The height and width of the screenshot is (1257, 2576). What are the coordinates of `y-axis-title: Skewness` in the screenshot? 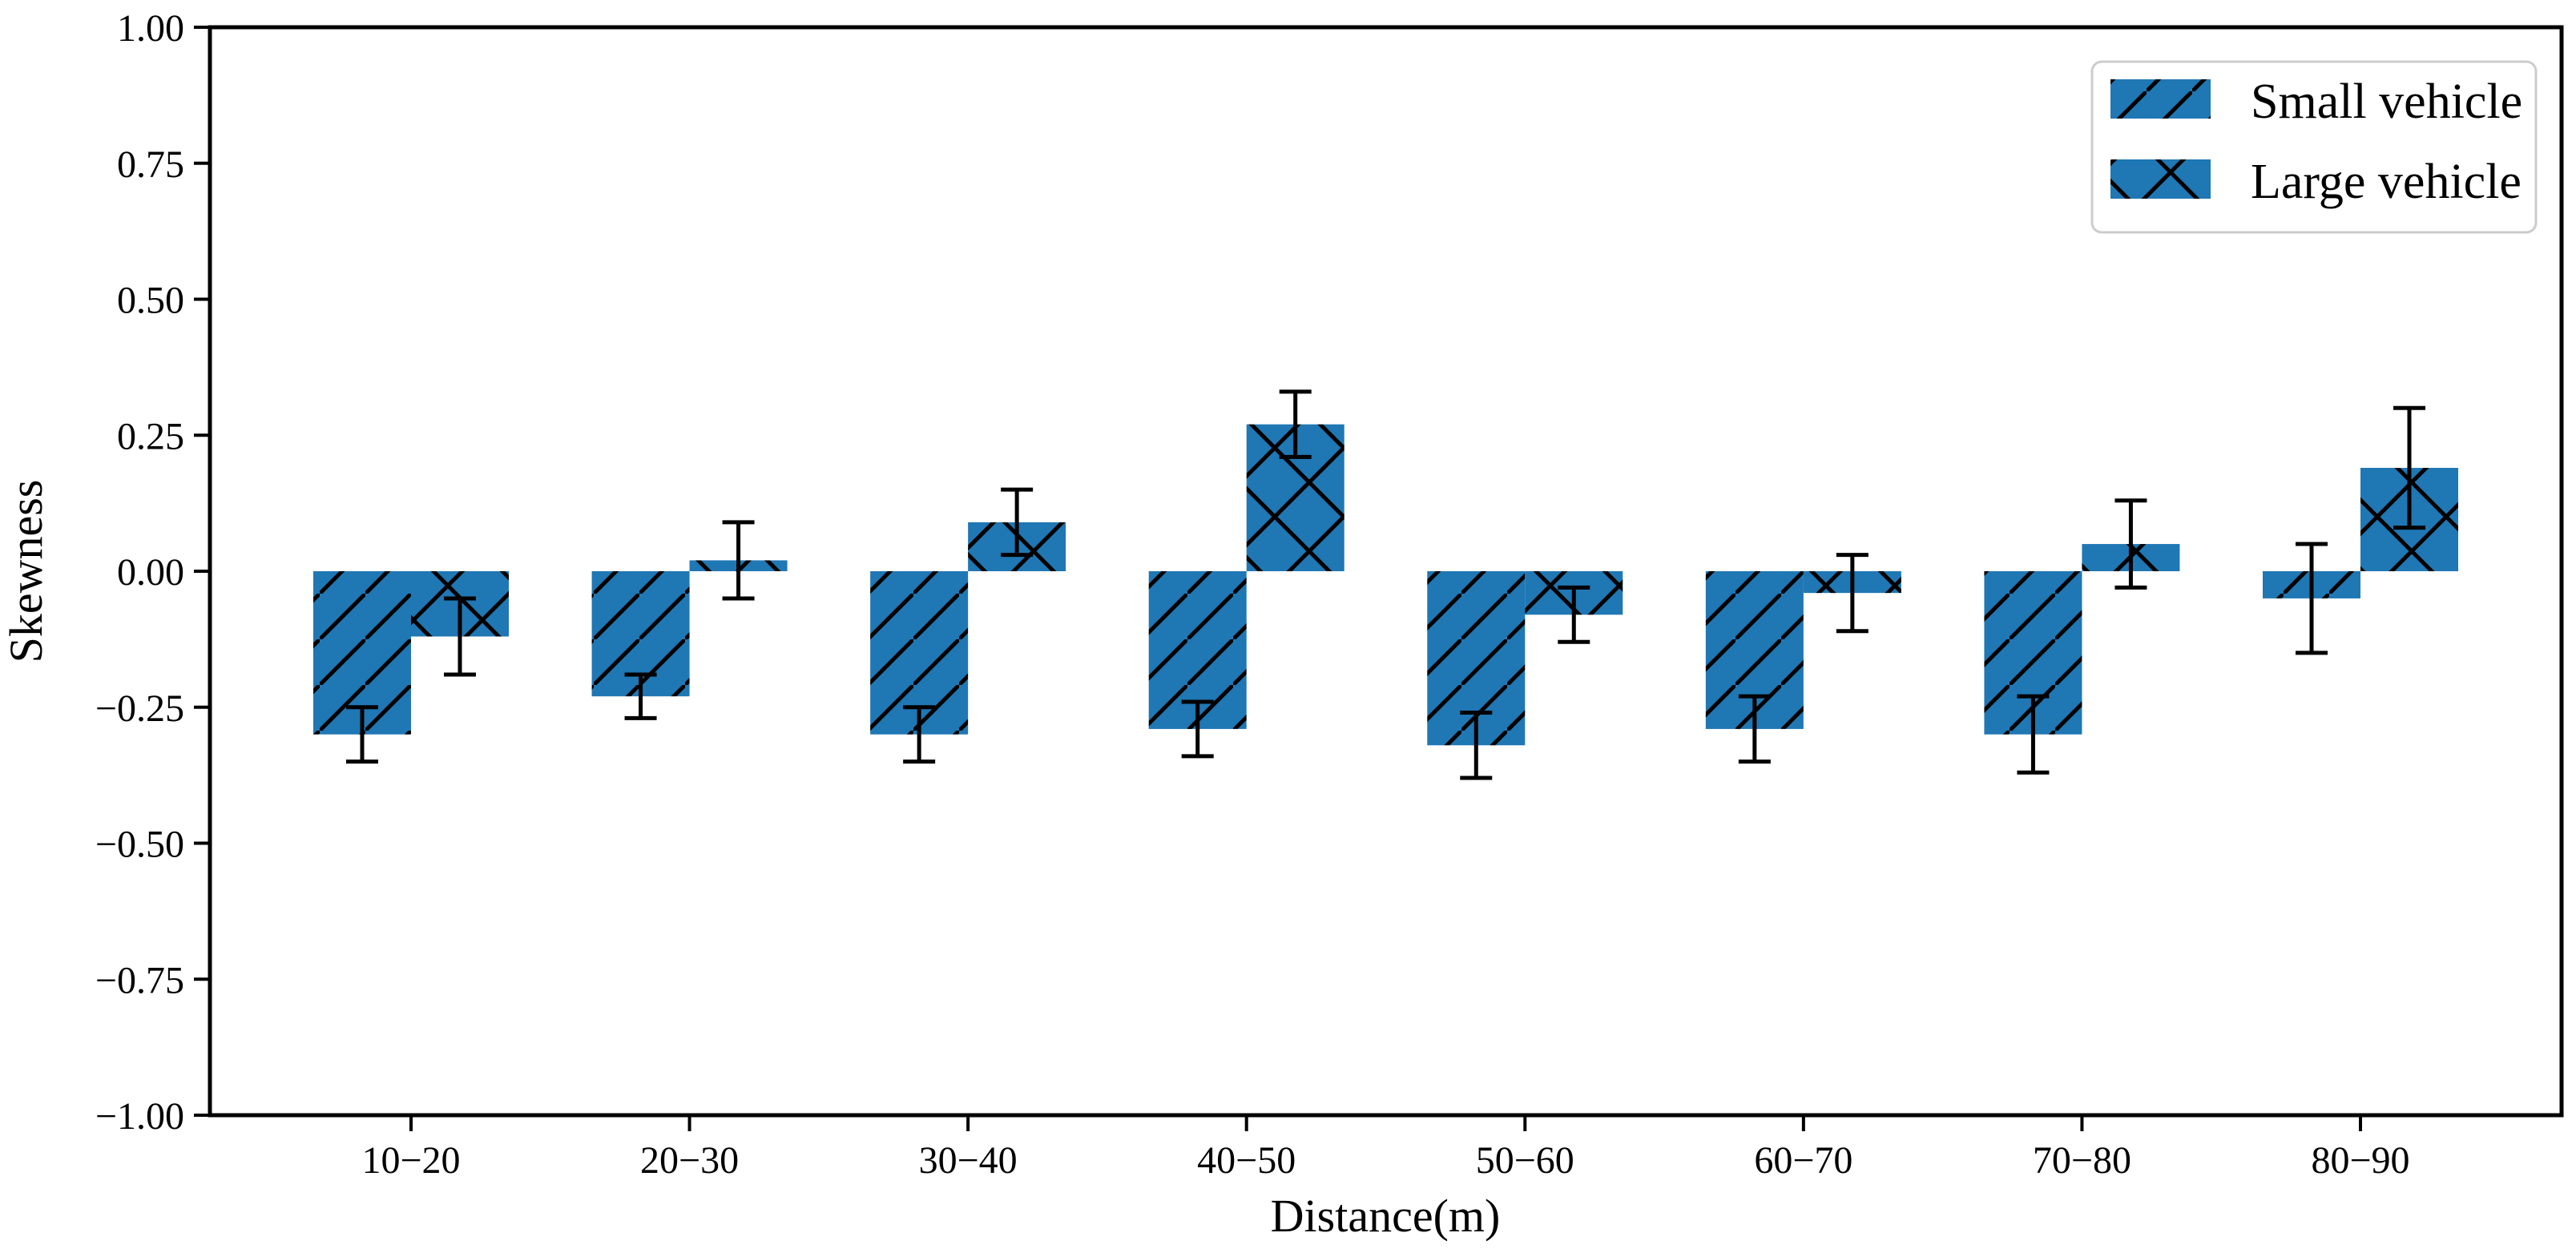 It's located at (26, 571).